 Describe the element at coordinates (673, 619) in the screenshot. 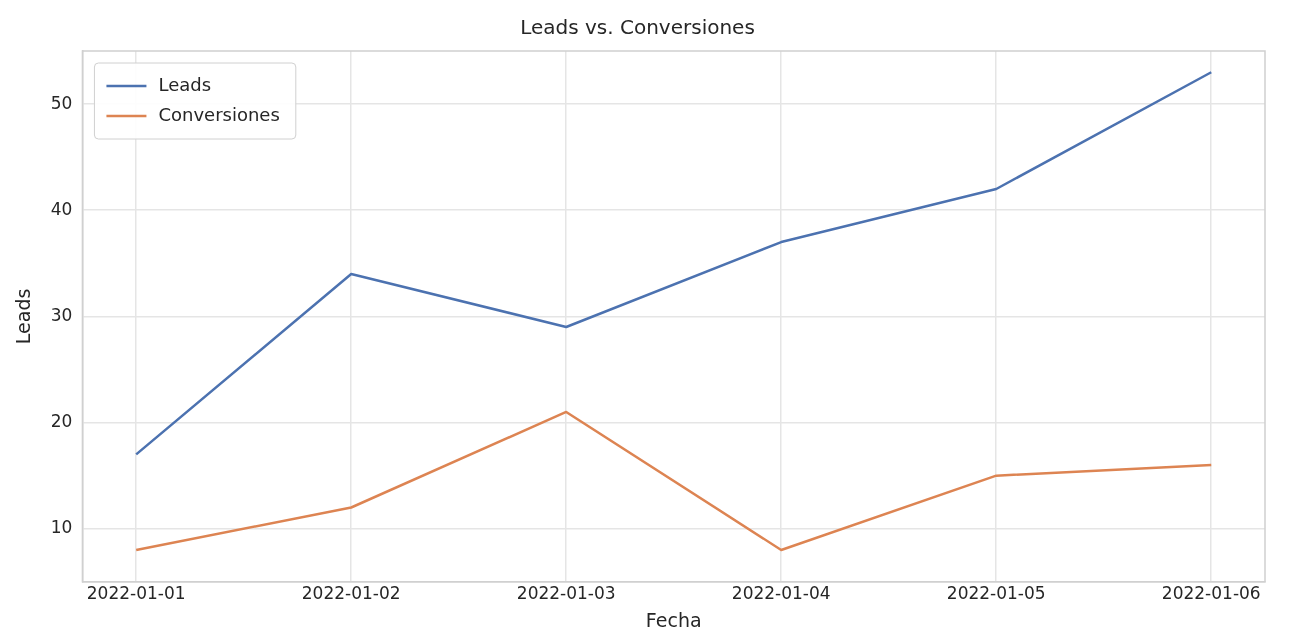

I see `x-axis-title: Fecha` at that location.